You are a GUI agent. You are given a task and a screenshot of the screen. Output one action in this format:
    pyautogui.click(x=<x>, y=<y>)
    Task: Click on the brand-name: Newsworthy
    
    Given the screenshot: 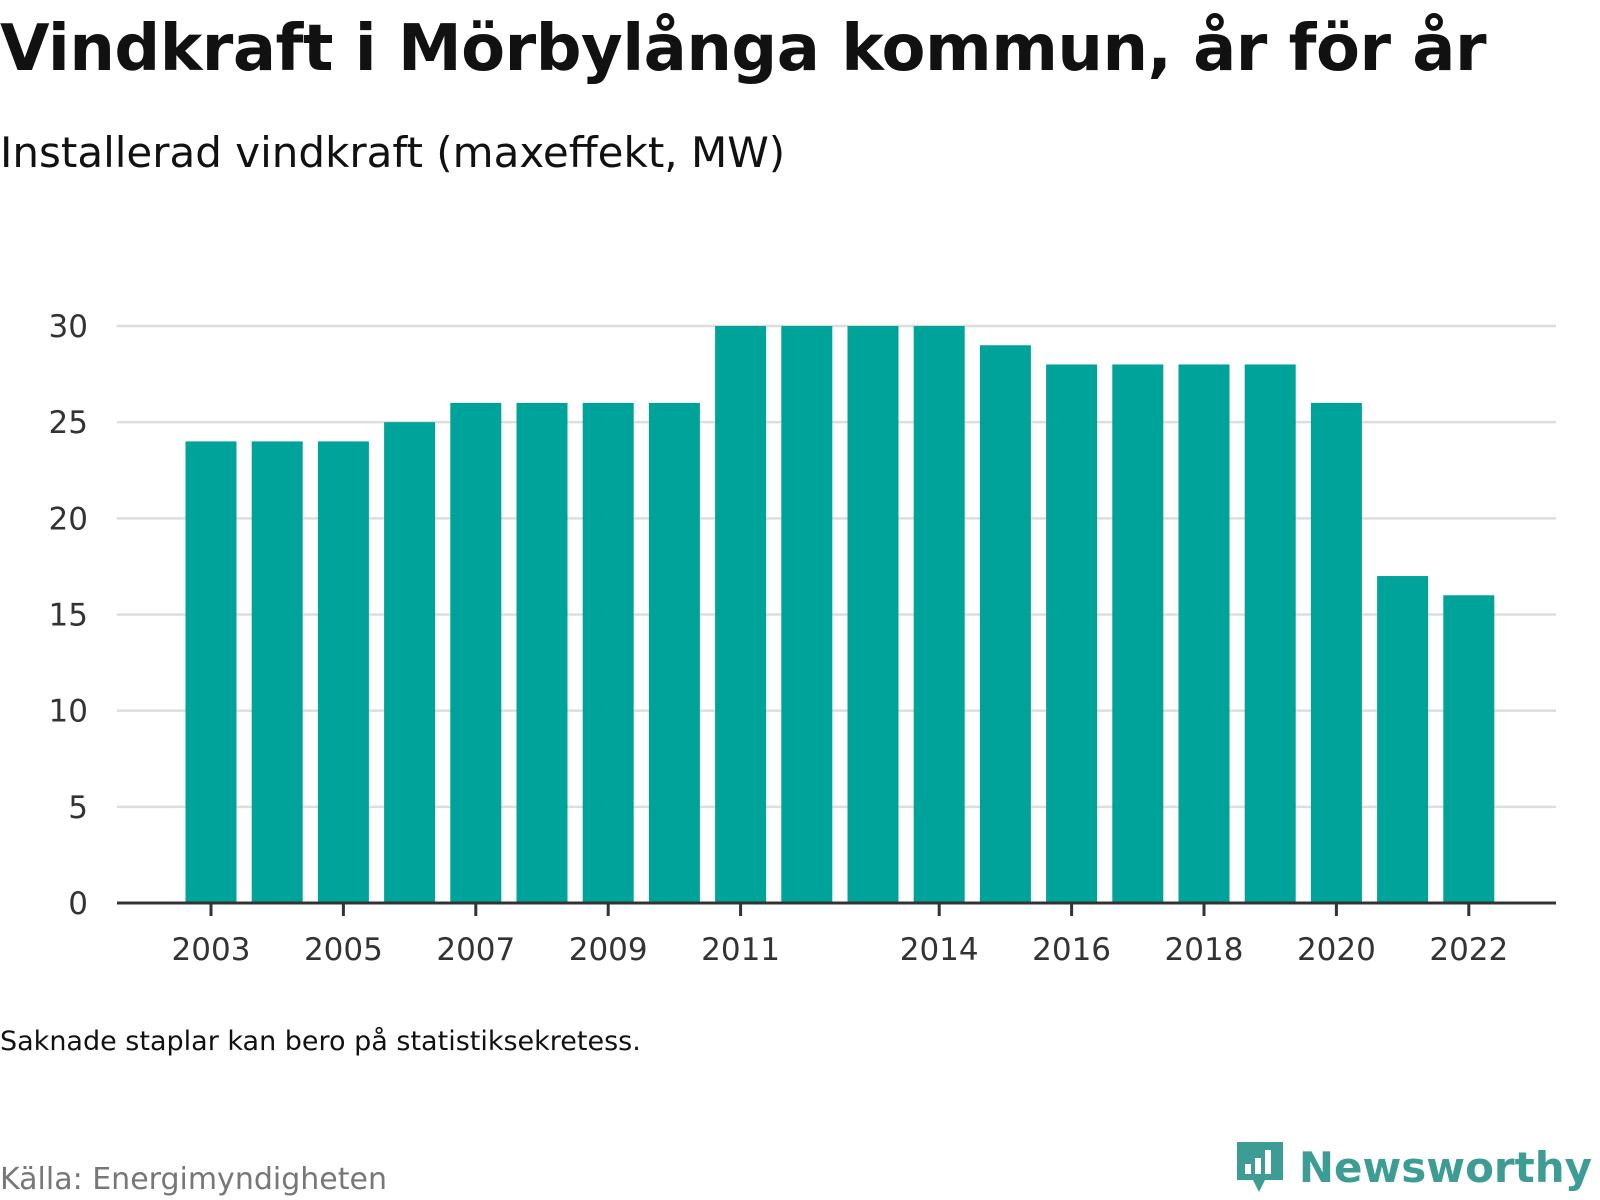 What is the action you would take?
    pyautogui.click(x=1445, y=1167)
    